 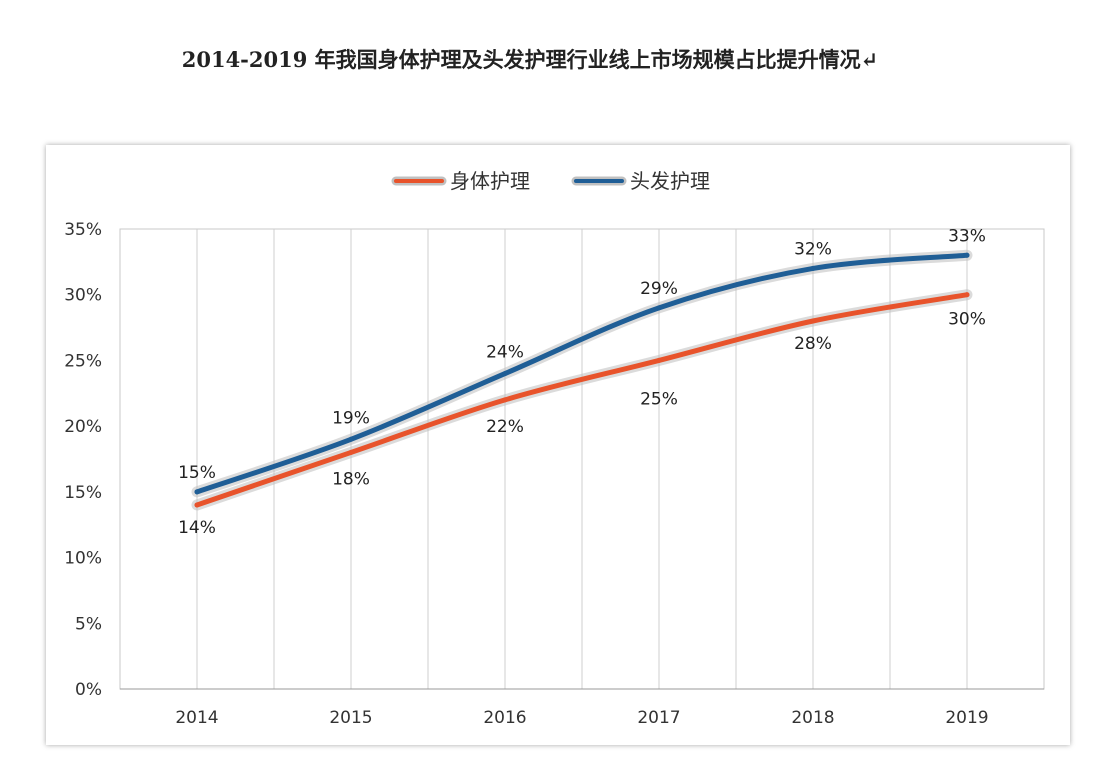 What do you see at coordinates (659, 289) in the screenshot?
I see `data-label: 29%` at bounding box center [659, 289].